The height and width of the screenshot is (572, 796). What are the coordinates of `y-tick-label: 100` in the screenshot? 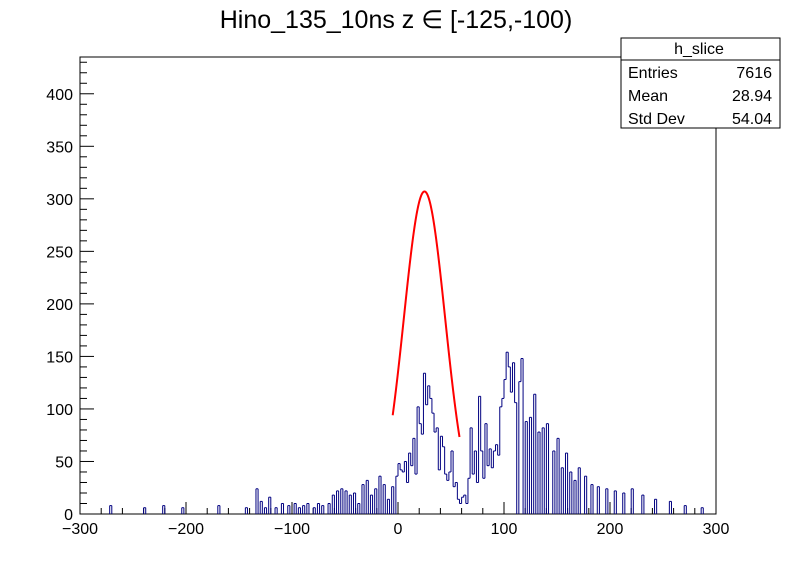 It's located at (59, 410).